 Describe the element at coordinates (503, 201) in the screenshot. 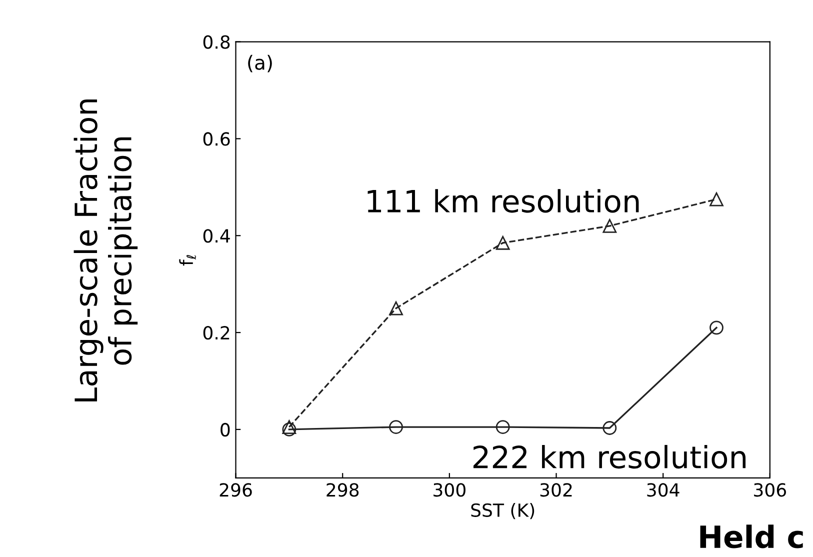

I see `annotation: 111 km resolution` at that location.